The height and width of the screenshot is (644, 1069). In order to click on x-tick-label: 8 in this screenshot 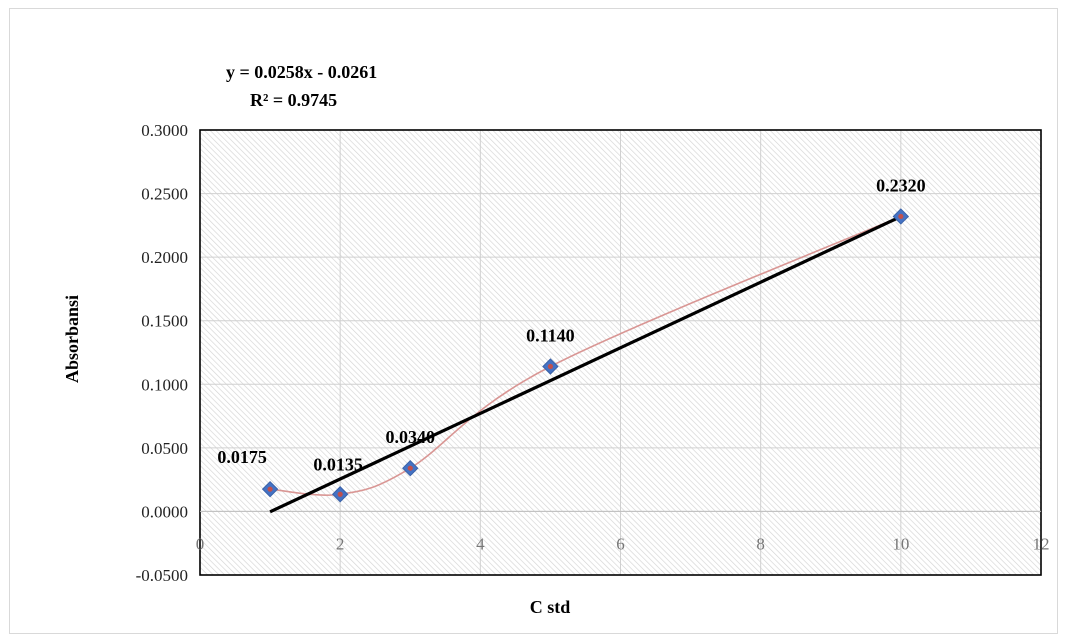, I will do `click(760, 543)`.